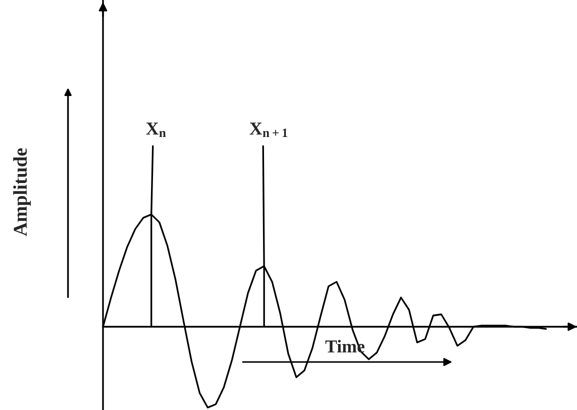  Describe the element at coordinates (22, 192) in the screenshot. I see `y-axis-title: Amplitude` at that location.